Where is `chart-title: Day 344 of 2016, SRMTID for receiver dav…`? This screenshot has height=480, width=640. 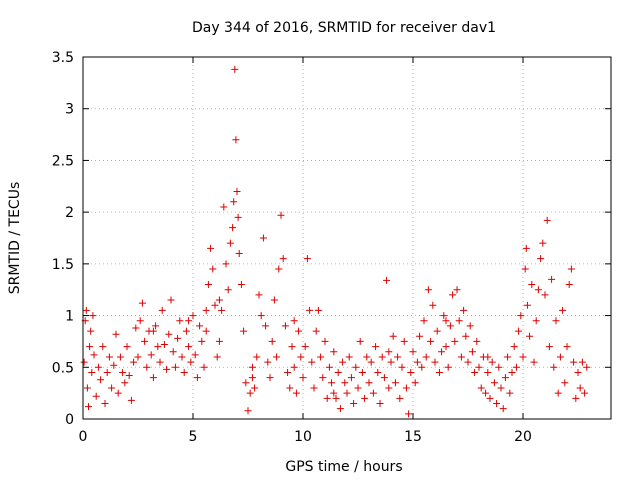
chart-title: Day 344 of 2016, SRMTID for receiver dav… is located at coordinates (344, 28).